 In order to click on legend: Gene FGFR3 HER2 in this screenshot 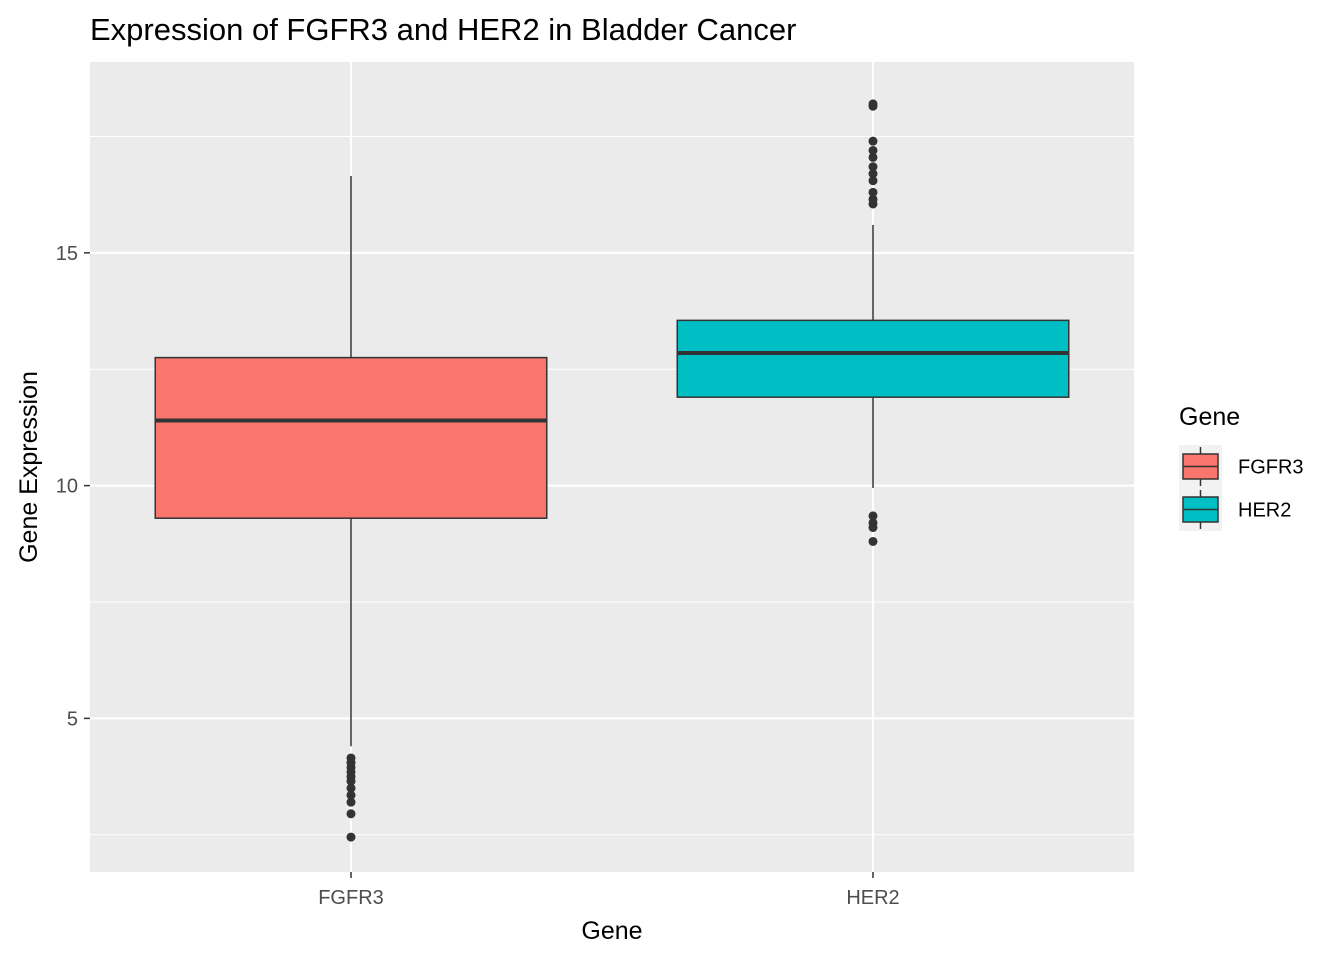, I will do `click(1241, 467)`.